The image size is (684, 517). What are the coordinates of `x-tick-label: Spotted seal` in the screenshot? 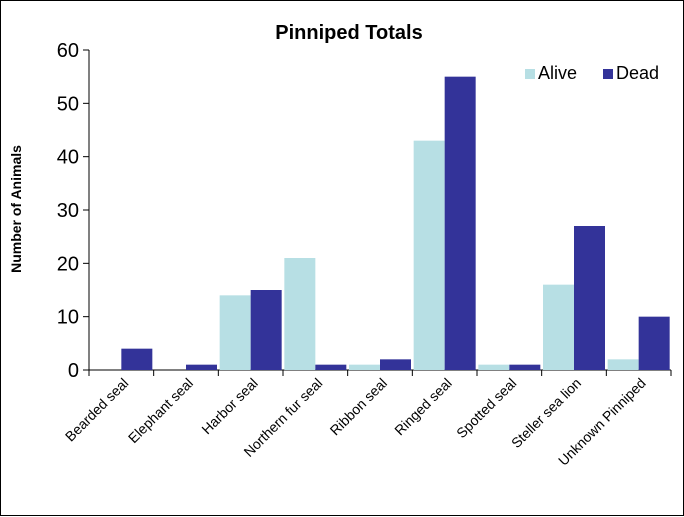 It's located at (486, 408).